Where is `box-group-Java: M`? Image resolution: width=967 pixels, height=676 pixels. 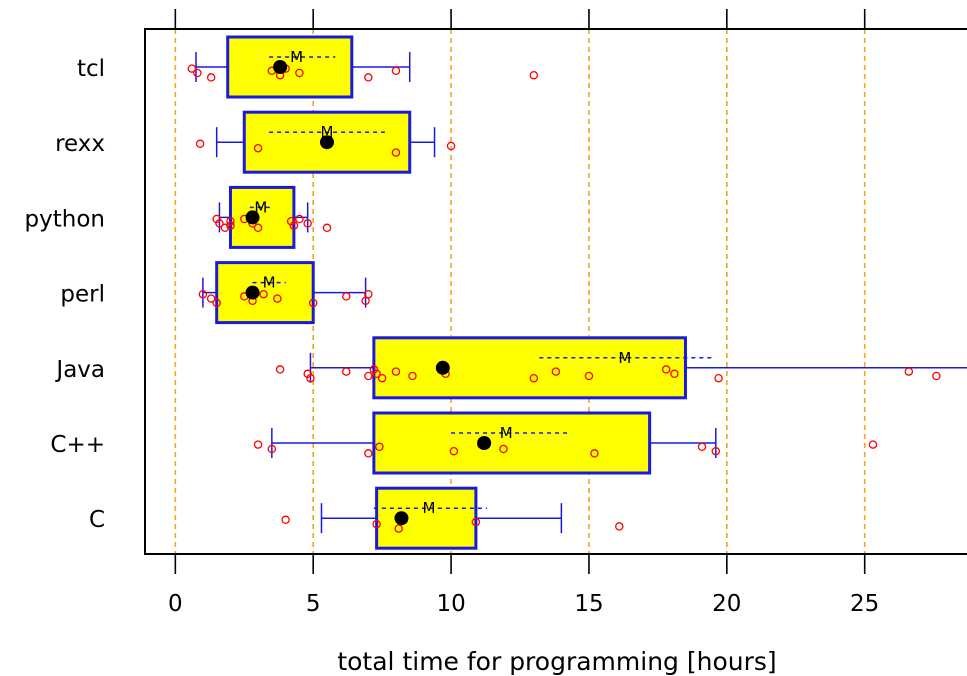 box-group-Java: M is located at coordinates (621, 368).